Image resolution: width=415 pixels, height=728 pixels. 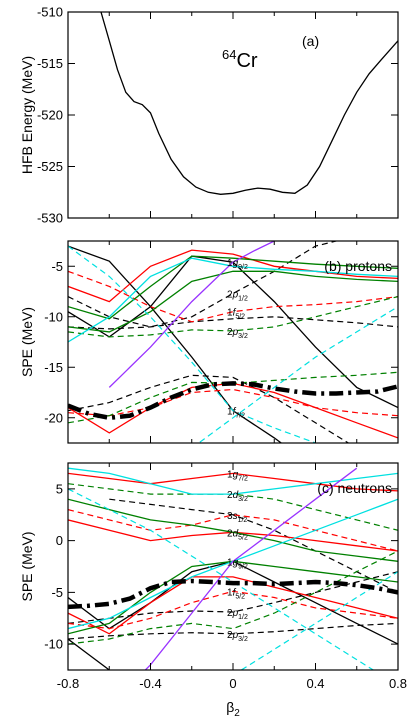 I want to click on x-tick-label: 0, so click(x=232, y=683).